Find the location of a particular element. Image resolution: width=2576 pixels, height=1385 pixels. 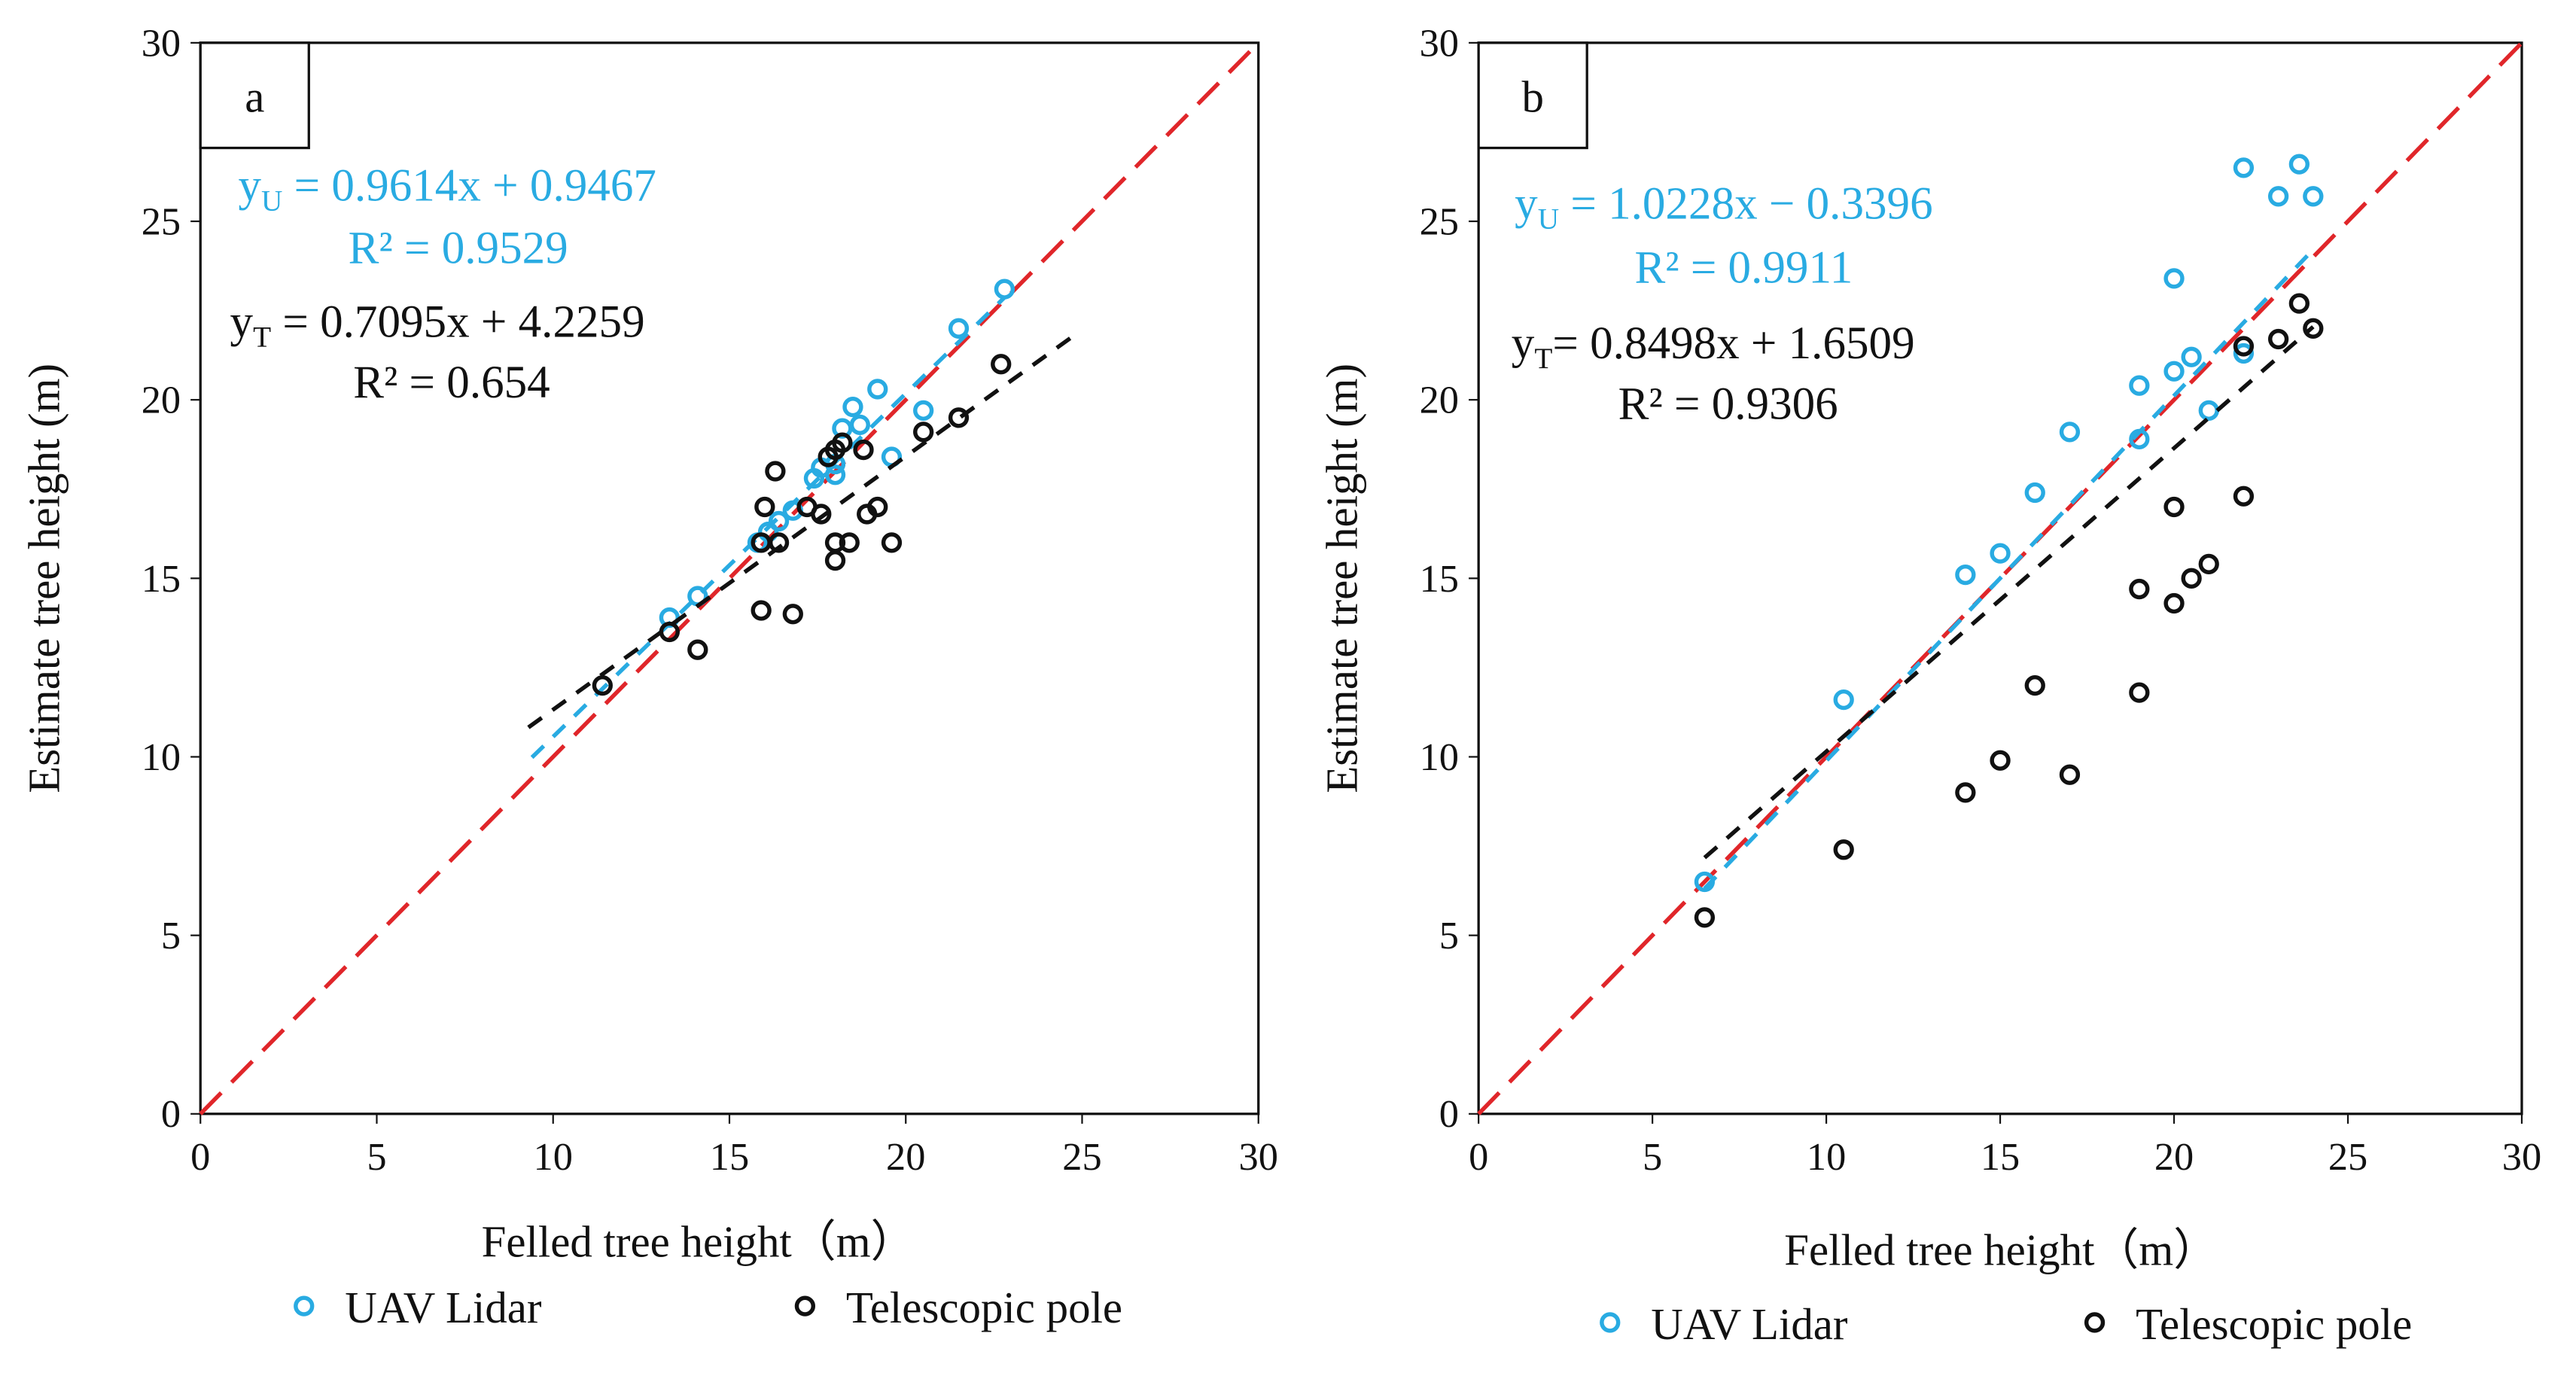

annotation-pole: yT = 0.7095x + 4.2259 R² = 0.654 is located at coordinates (438, 353).